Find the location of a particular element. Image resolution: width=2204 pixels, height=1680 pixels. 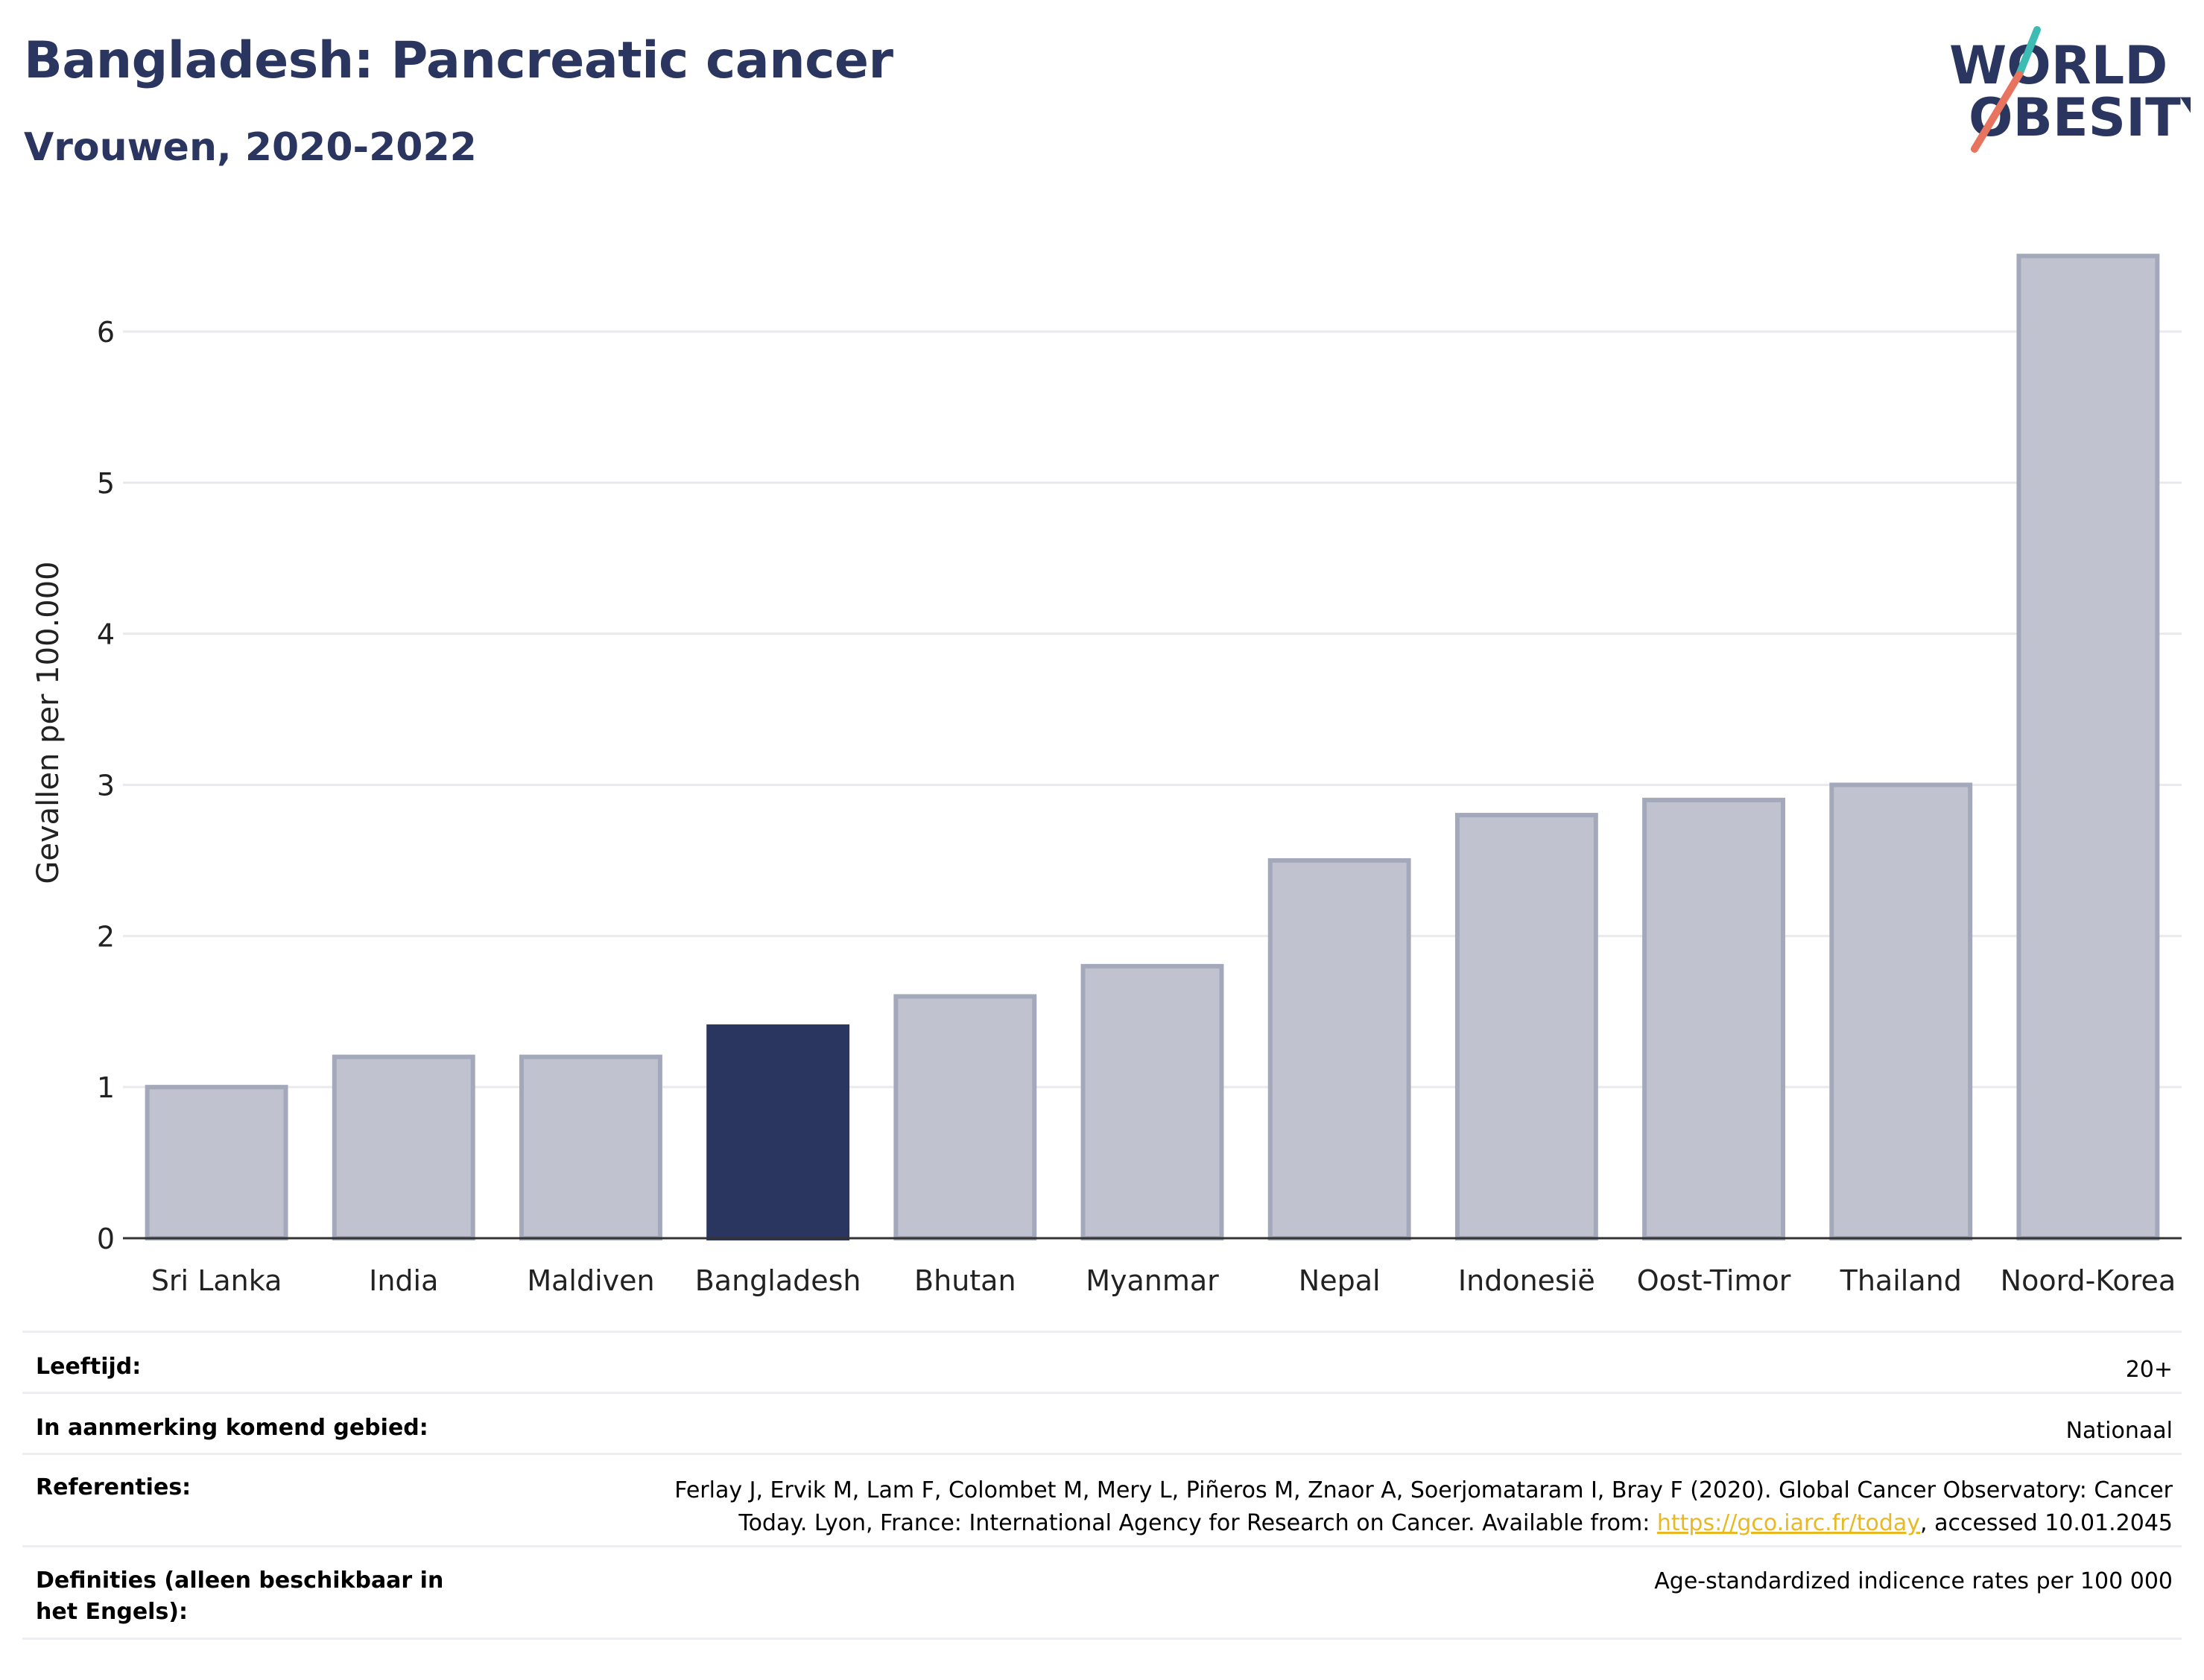

x-tick-label: Sri Lanka is located at coordinates (216, 1280).